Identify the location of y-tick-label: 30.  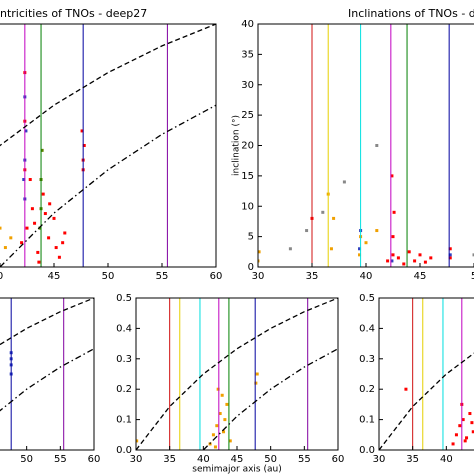
(247, 85).